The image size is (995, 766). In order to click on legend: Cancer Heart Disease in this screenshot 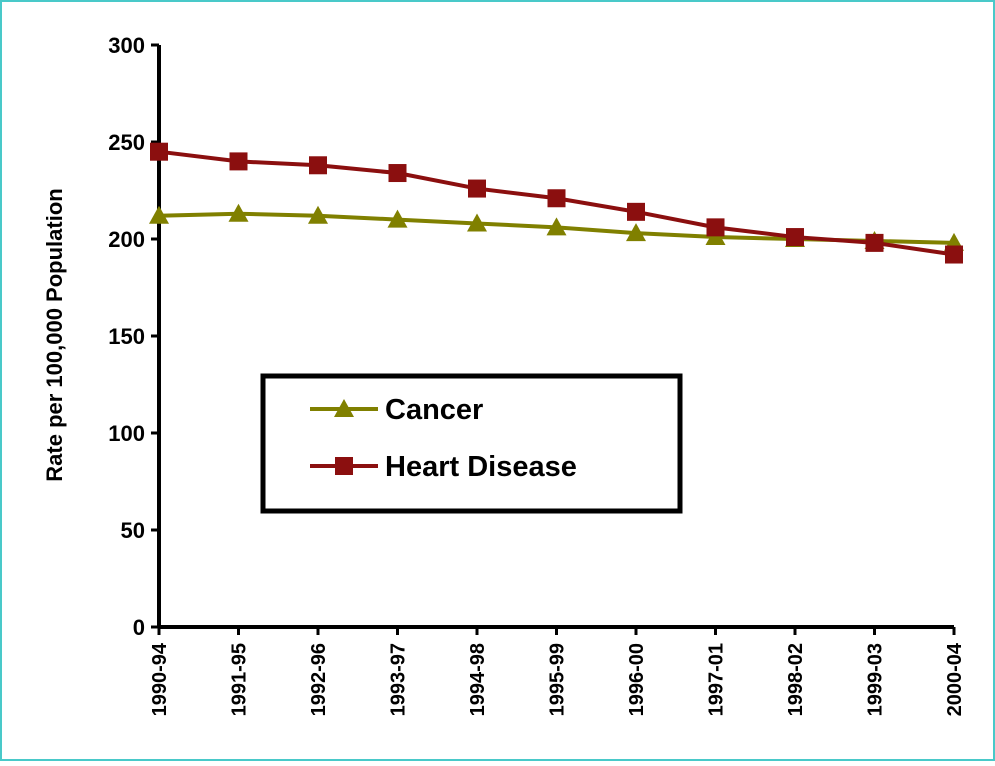, I will do `click(471, 443)`.